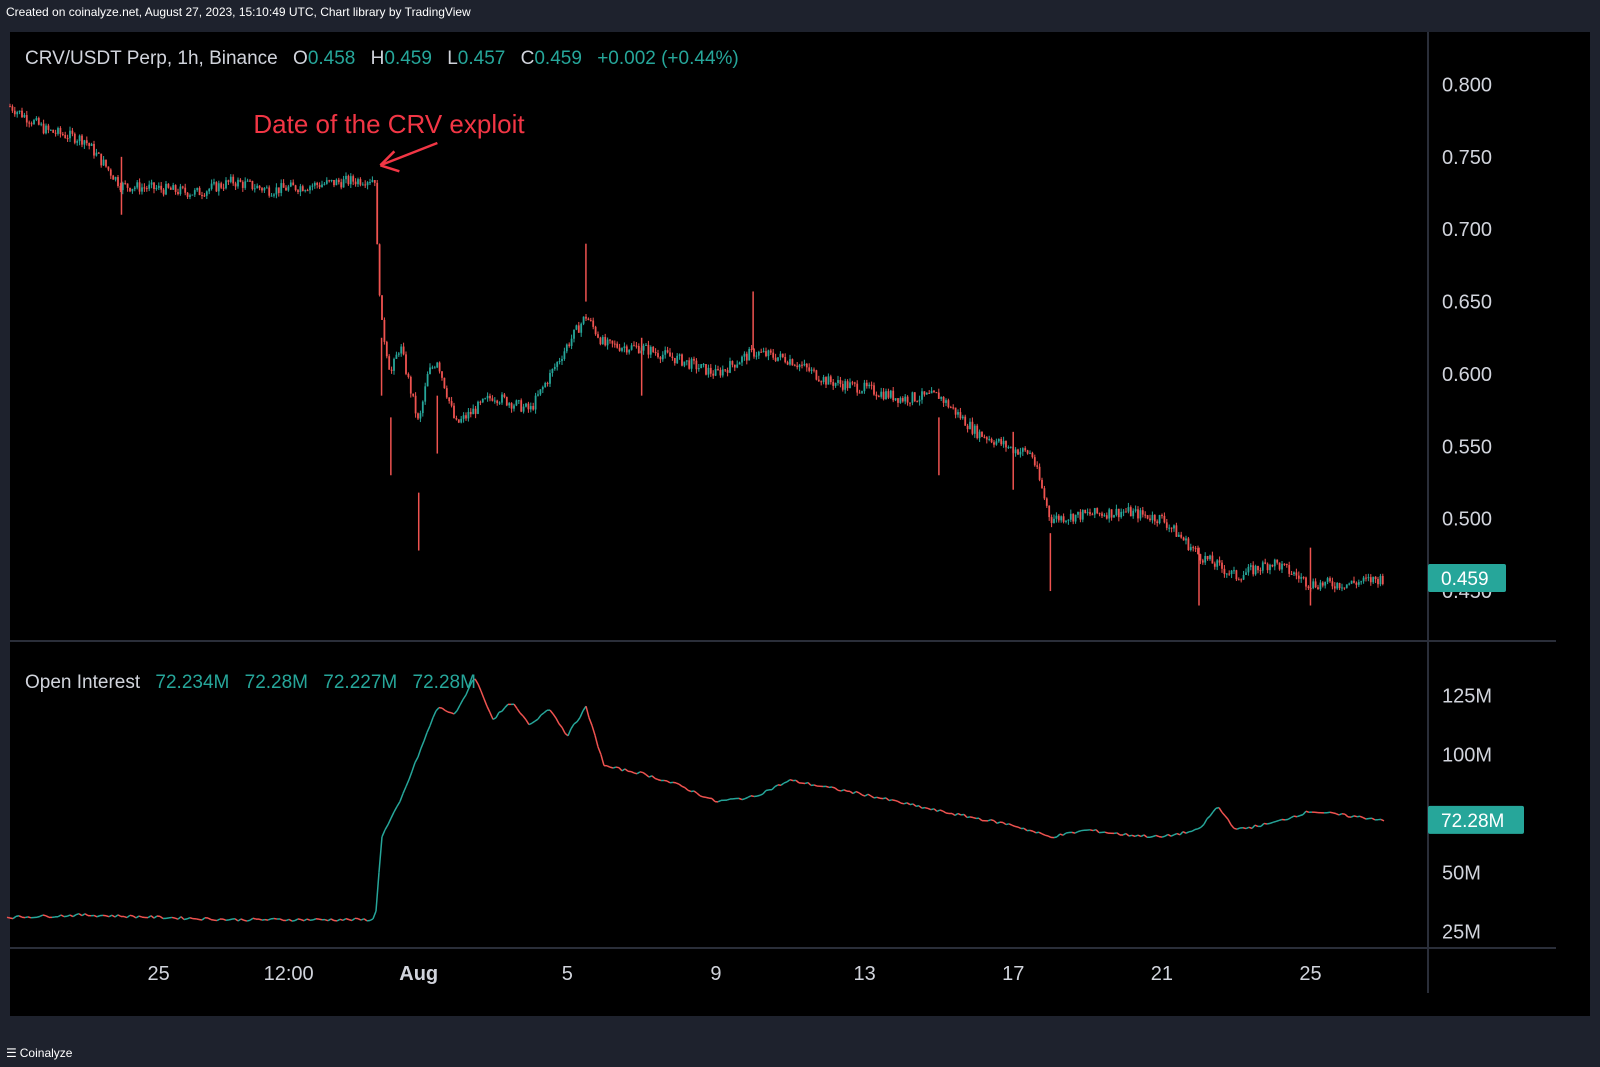 The width and height of the screenshot is (1600, 1067). I want to click on oi-legend-value-4: 72.28M, so click(444, 682).